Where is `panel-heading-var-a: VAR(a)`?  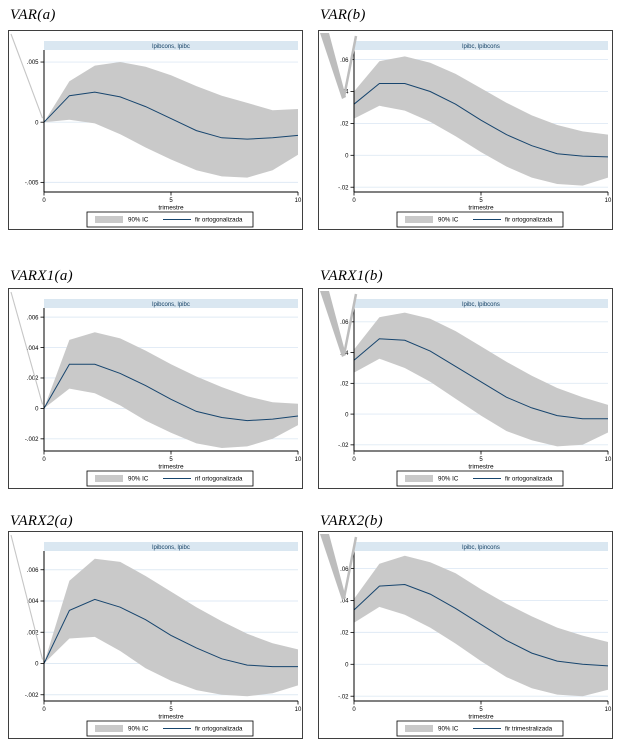
panel-heading-var-a: VAR(a) is located at coordinates (33, 15).